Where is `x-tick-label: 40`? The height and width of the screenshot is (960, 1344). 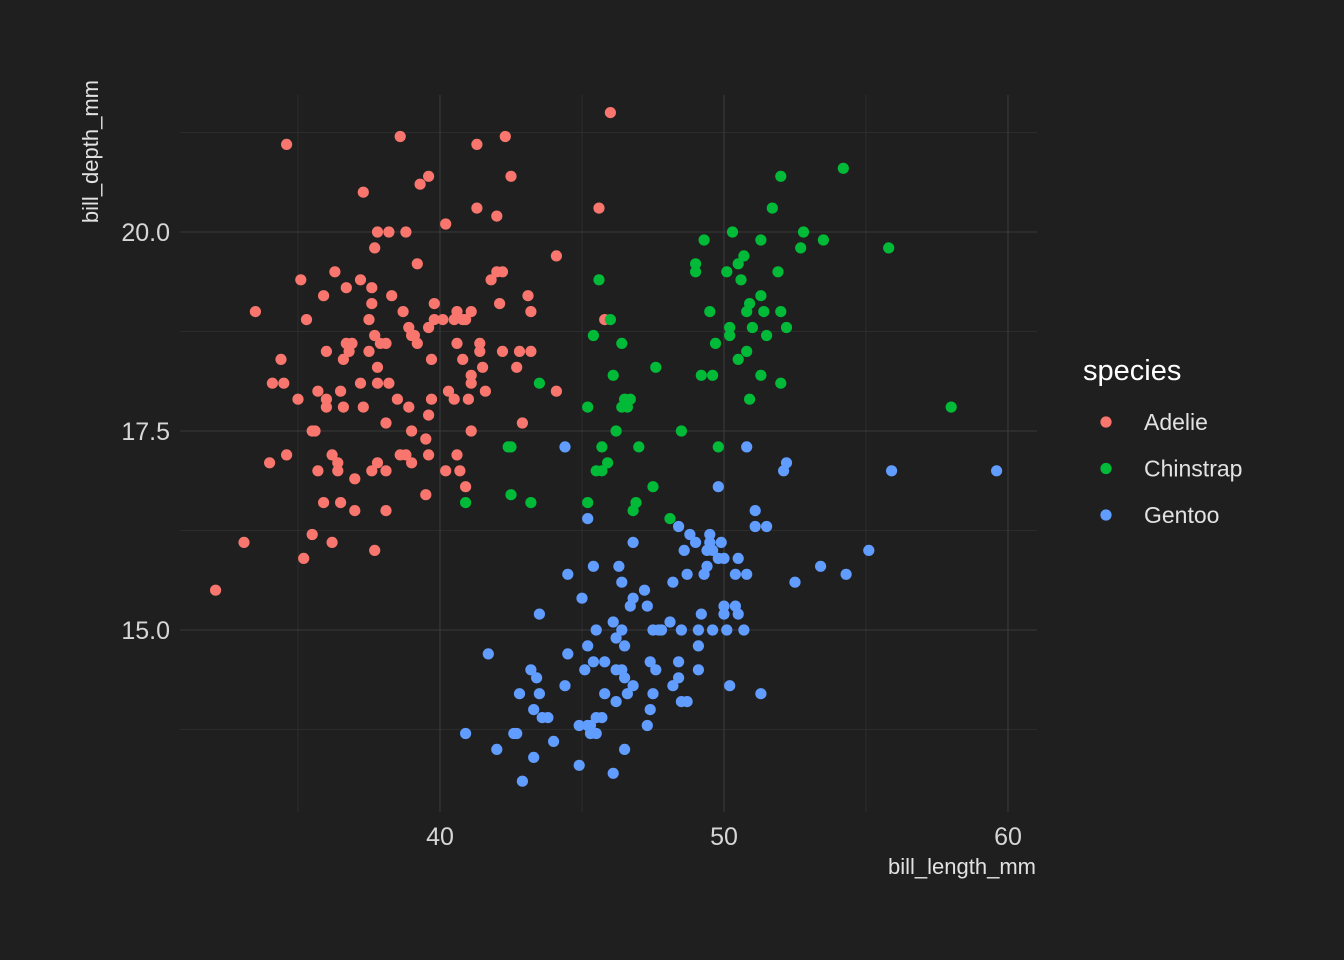
x-tick-label: 40 is located at coordinates (440, 837).